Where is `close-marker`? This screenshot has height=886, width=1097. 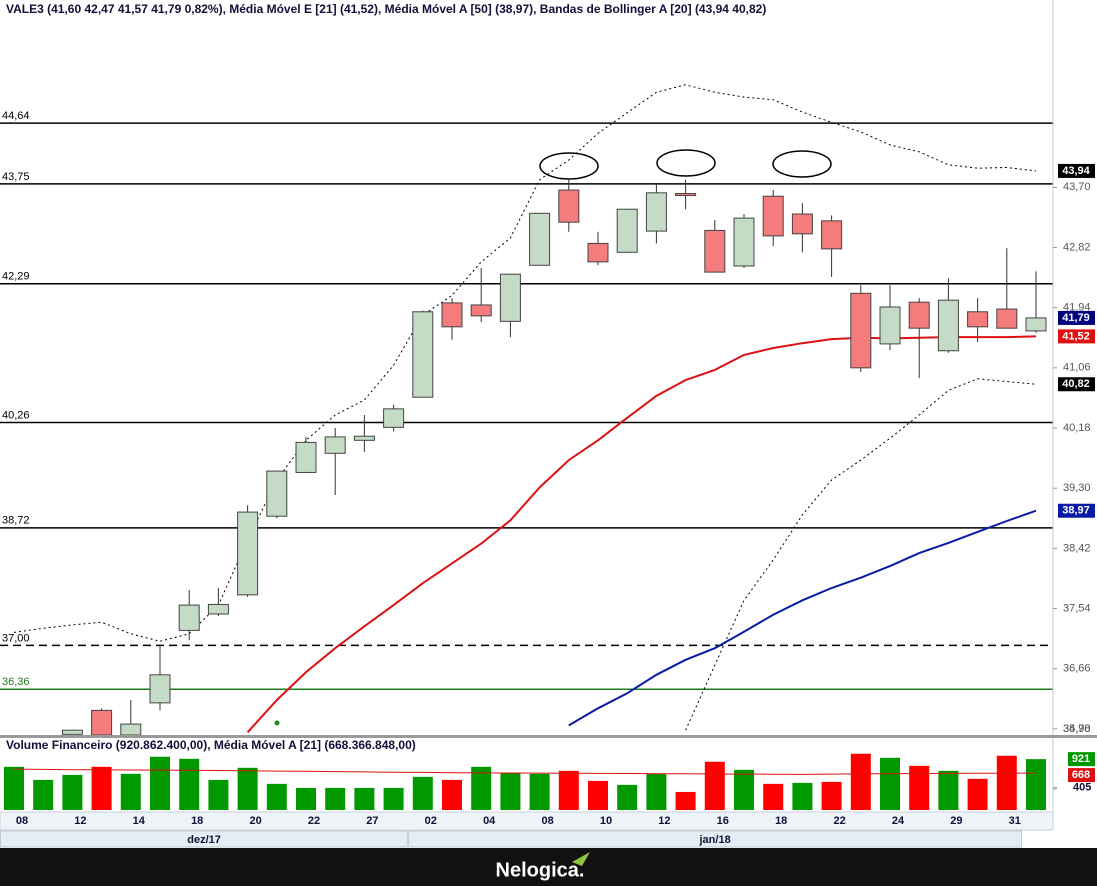
close-marker is located at coordinates (1076, 317).